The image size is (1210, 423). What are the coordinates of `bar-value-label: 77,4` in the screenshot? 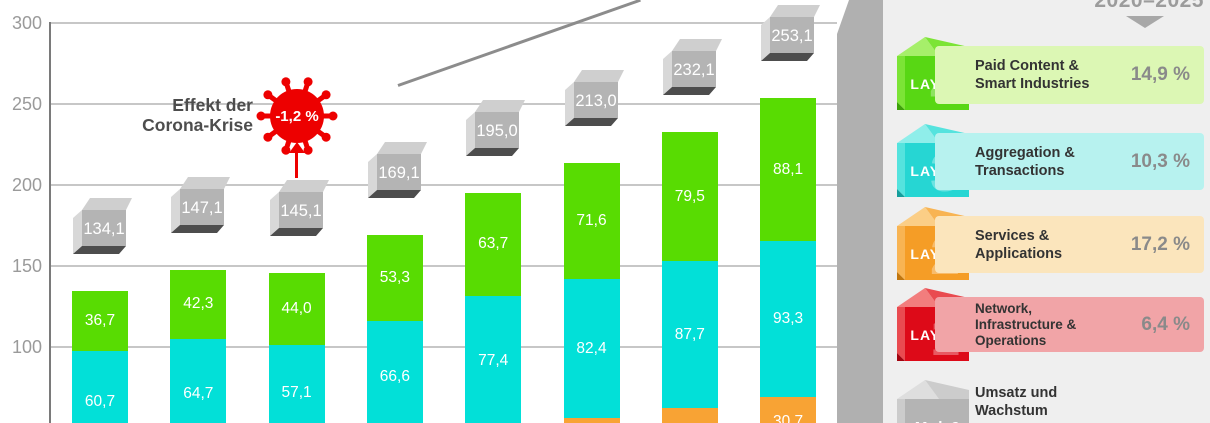 It's located at (493, 360).